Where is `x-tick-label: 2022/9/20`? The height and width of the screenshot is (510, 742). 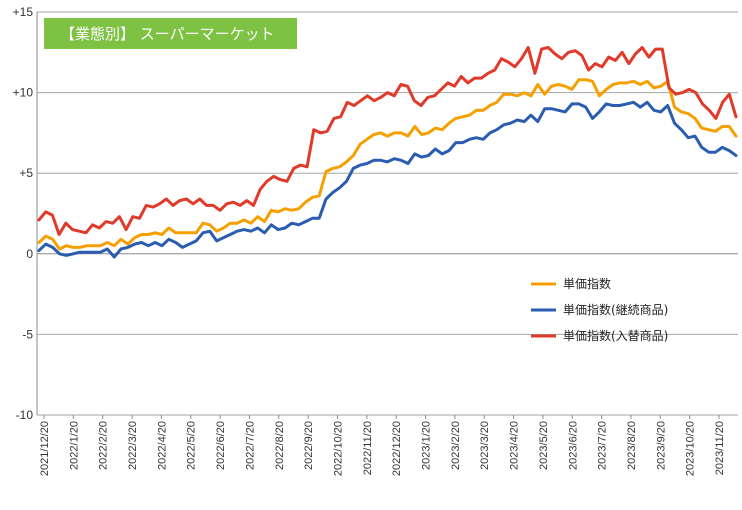
x-tick-label: 2022/9/20 is located at coordinates (309, 445).